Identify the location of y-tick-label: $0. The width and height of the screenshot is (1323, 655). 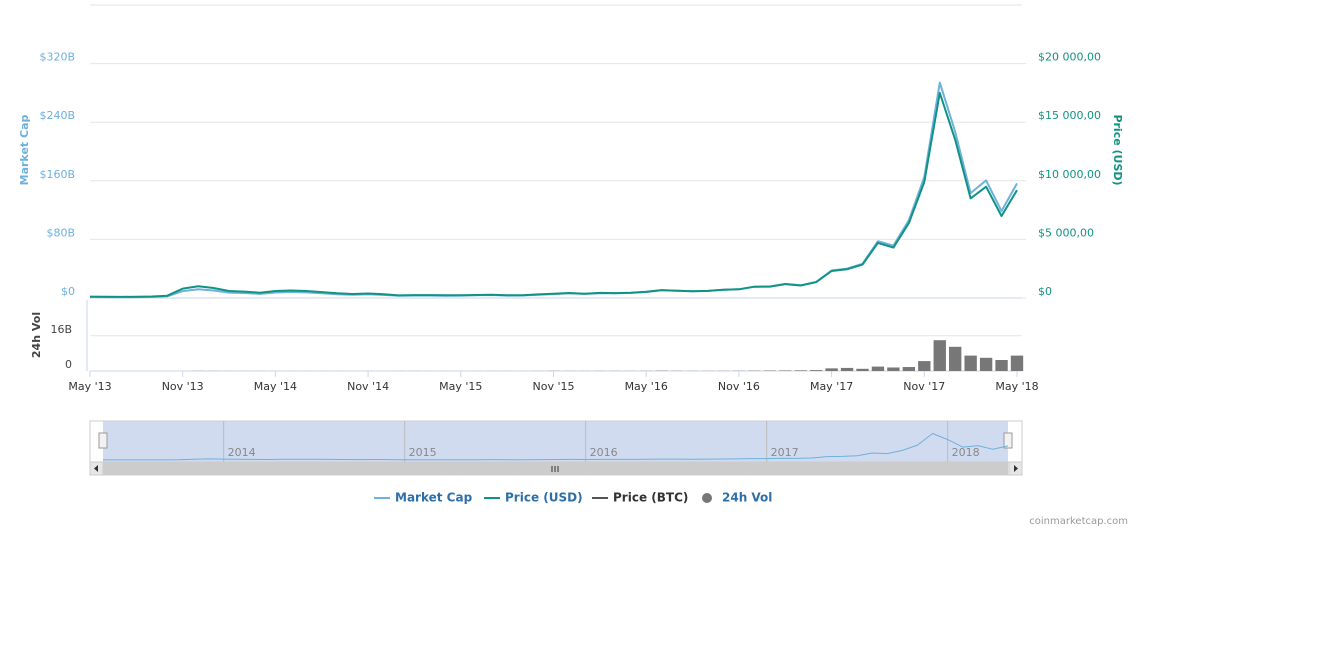
(68, 291).